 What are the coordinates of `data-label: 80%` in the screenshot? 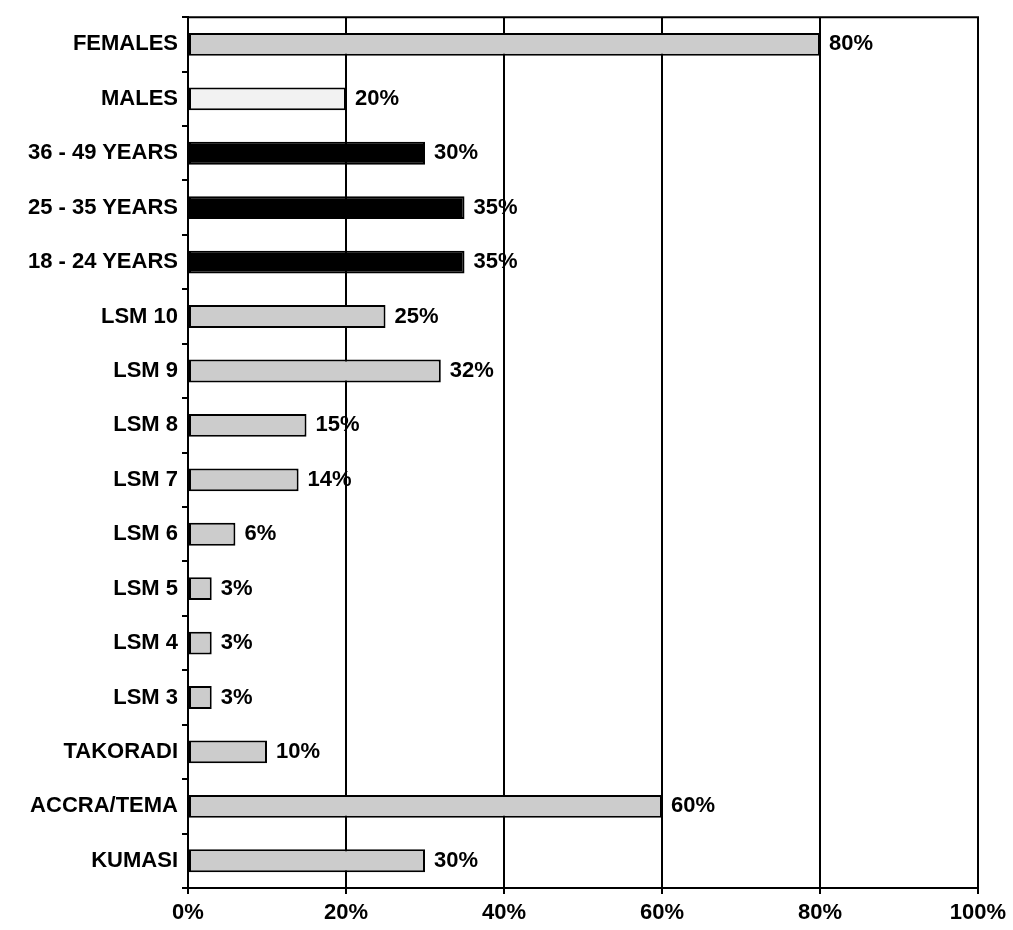 It's located at (851, 43).